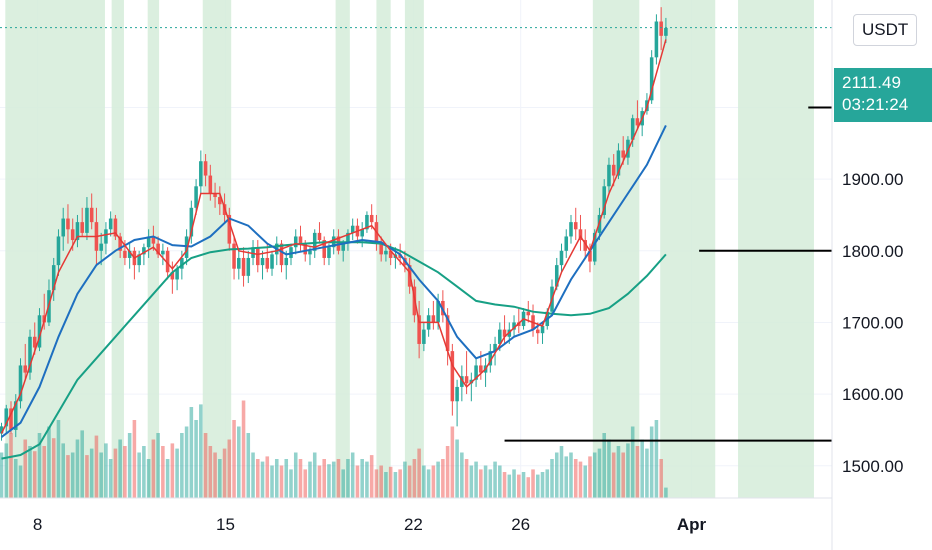 The image size is (932, 550). Describe the element at coordinates (370, 524) in the screenshot. I see `time-axis: 8 15 22 26 Apr` at that location.